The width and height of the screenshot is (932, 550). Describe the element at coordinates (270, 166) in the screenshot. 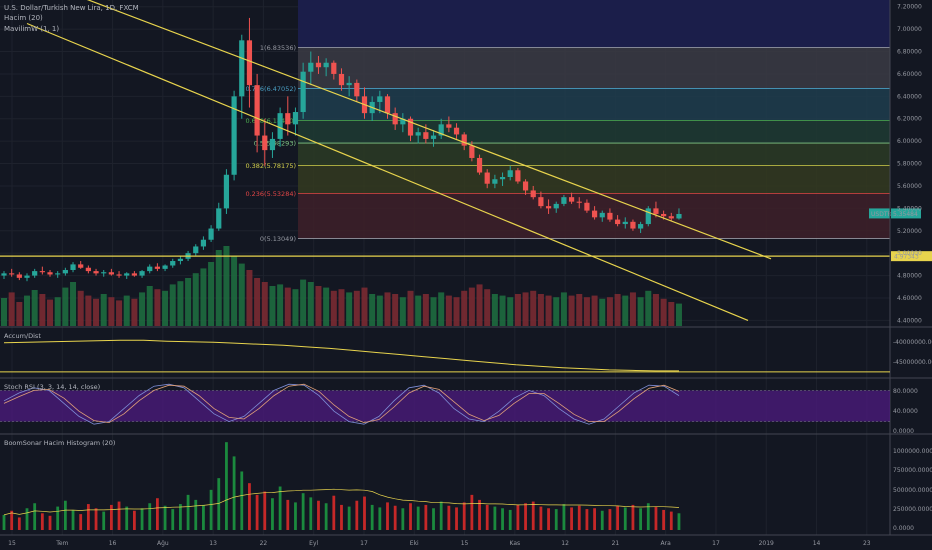

I see `fib-level-label: 0.382(5.78175)` at that location.